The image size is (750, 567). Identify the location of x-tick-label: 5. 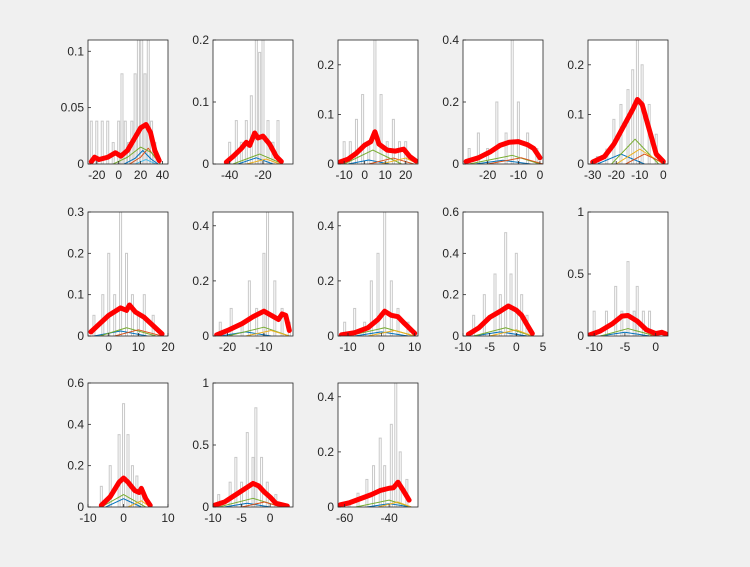
(543, 347).